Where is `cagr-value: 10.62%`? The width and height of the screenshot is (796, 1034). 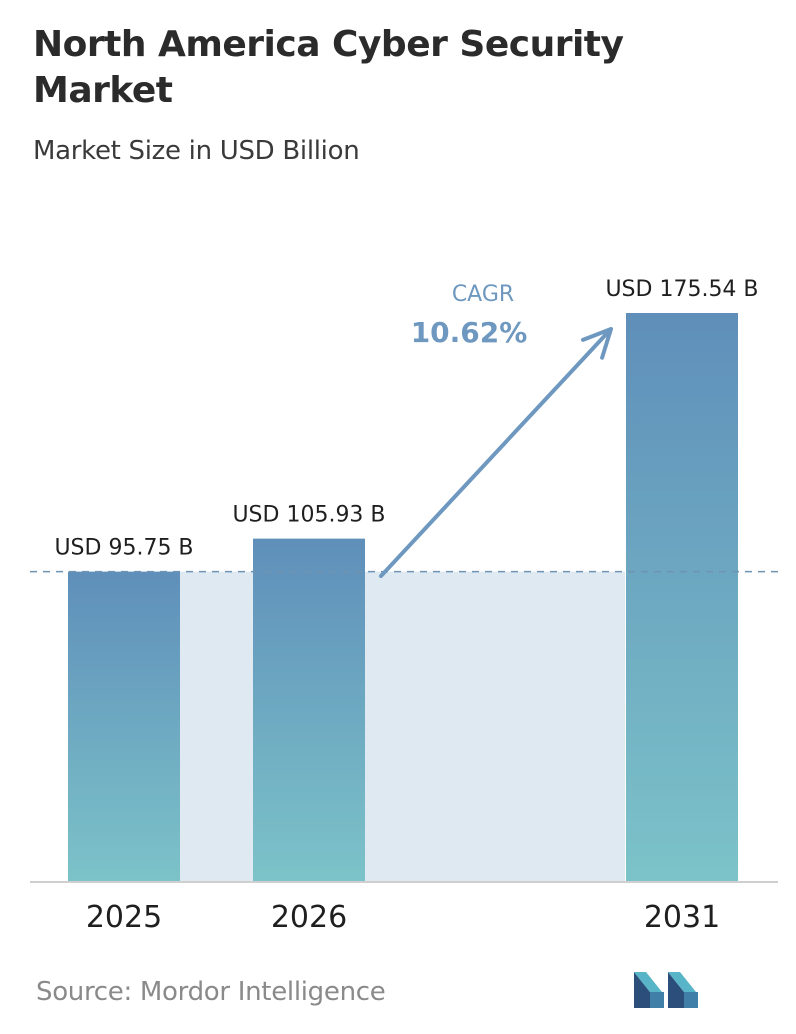
cagr-value: 10.62% is located at coordinates (469, 332).